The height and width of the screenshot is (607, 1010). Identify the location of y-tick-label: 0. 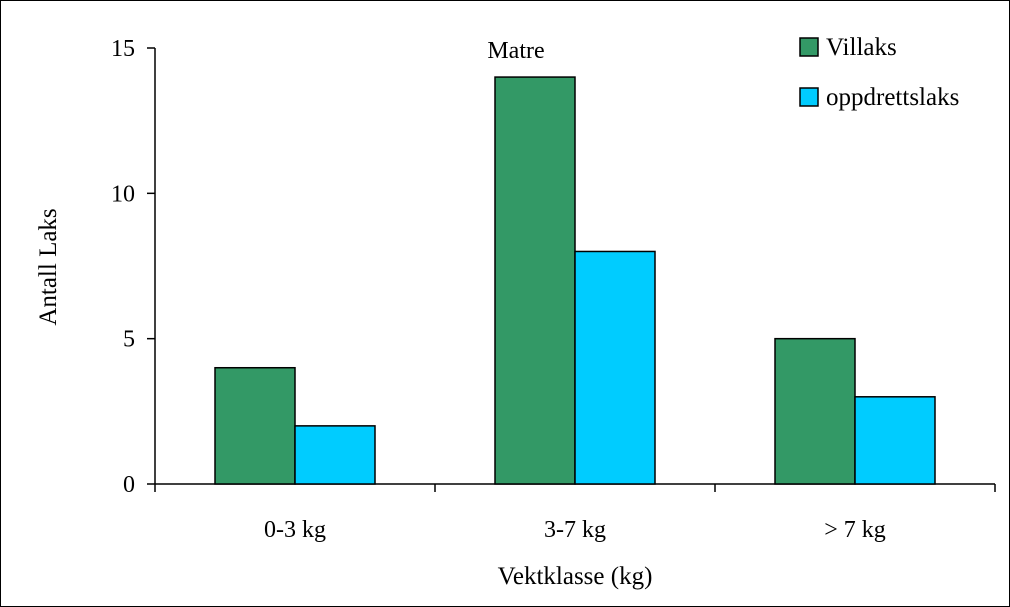
(129, 485).